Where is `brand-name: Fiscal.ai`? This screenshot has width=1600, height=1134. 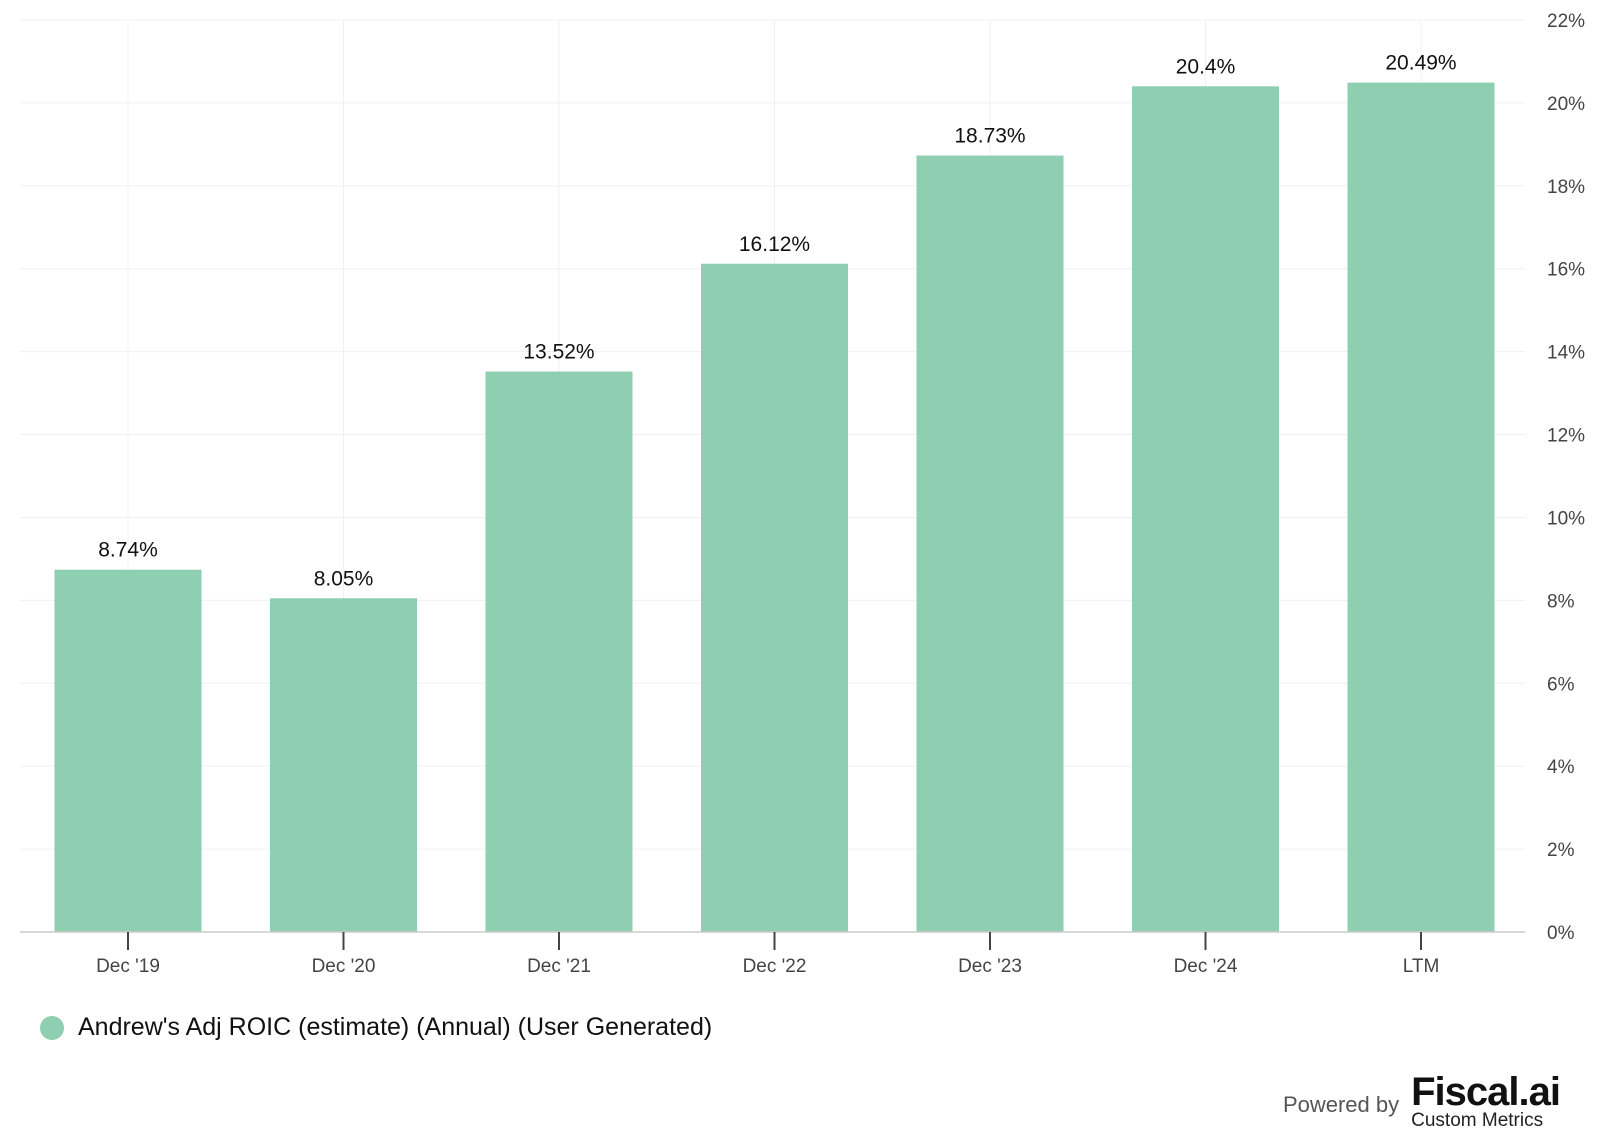 brand-name: Fiscal.ai is located at coordinates (1486, 1092).